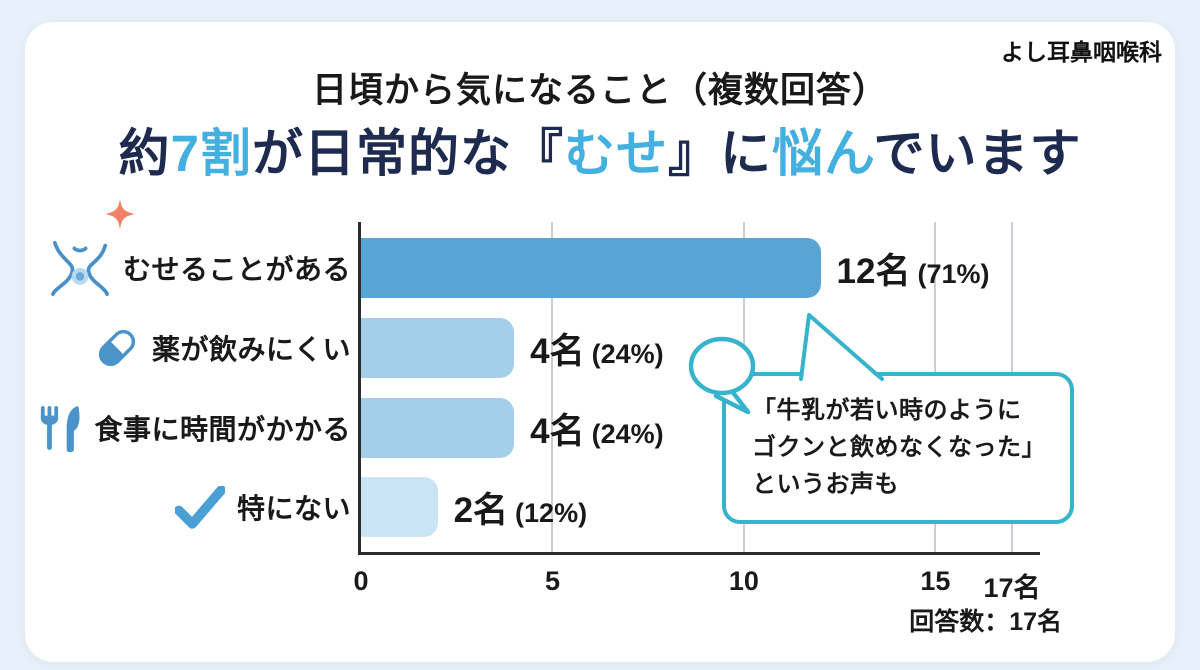  I want to click on bar-muse, so click(591, 268).